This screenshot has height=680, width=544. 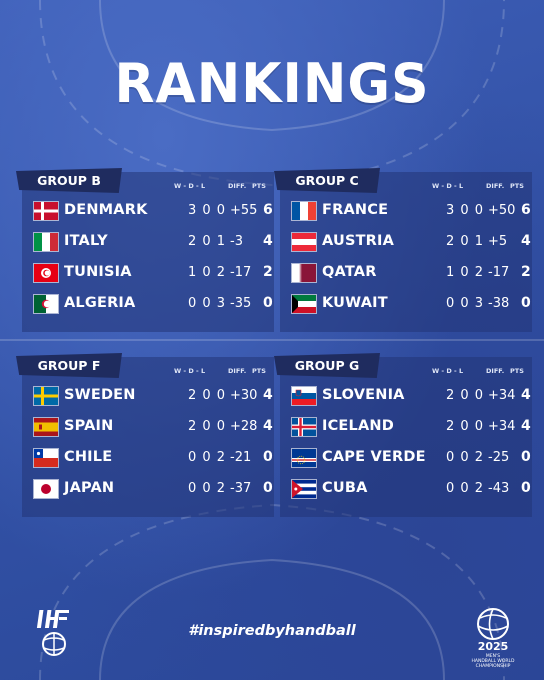 I want to click on goal-difference: -3, so click(x=236, y=241).